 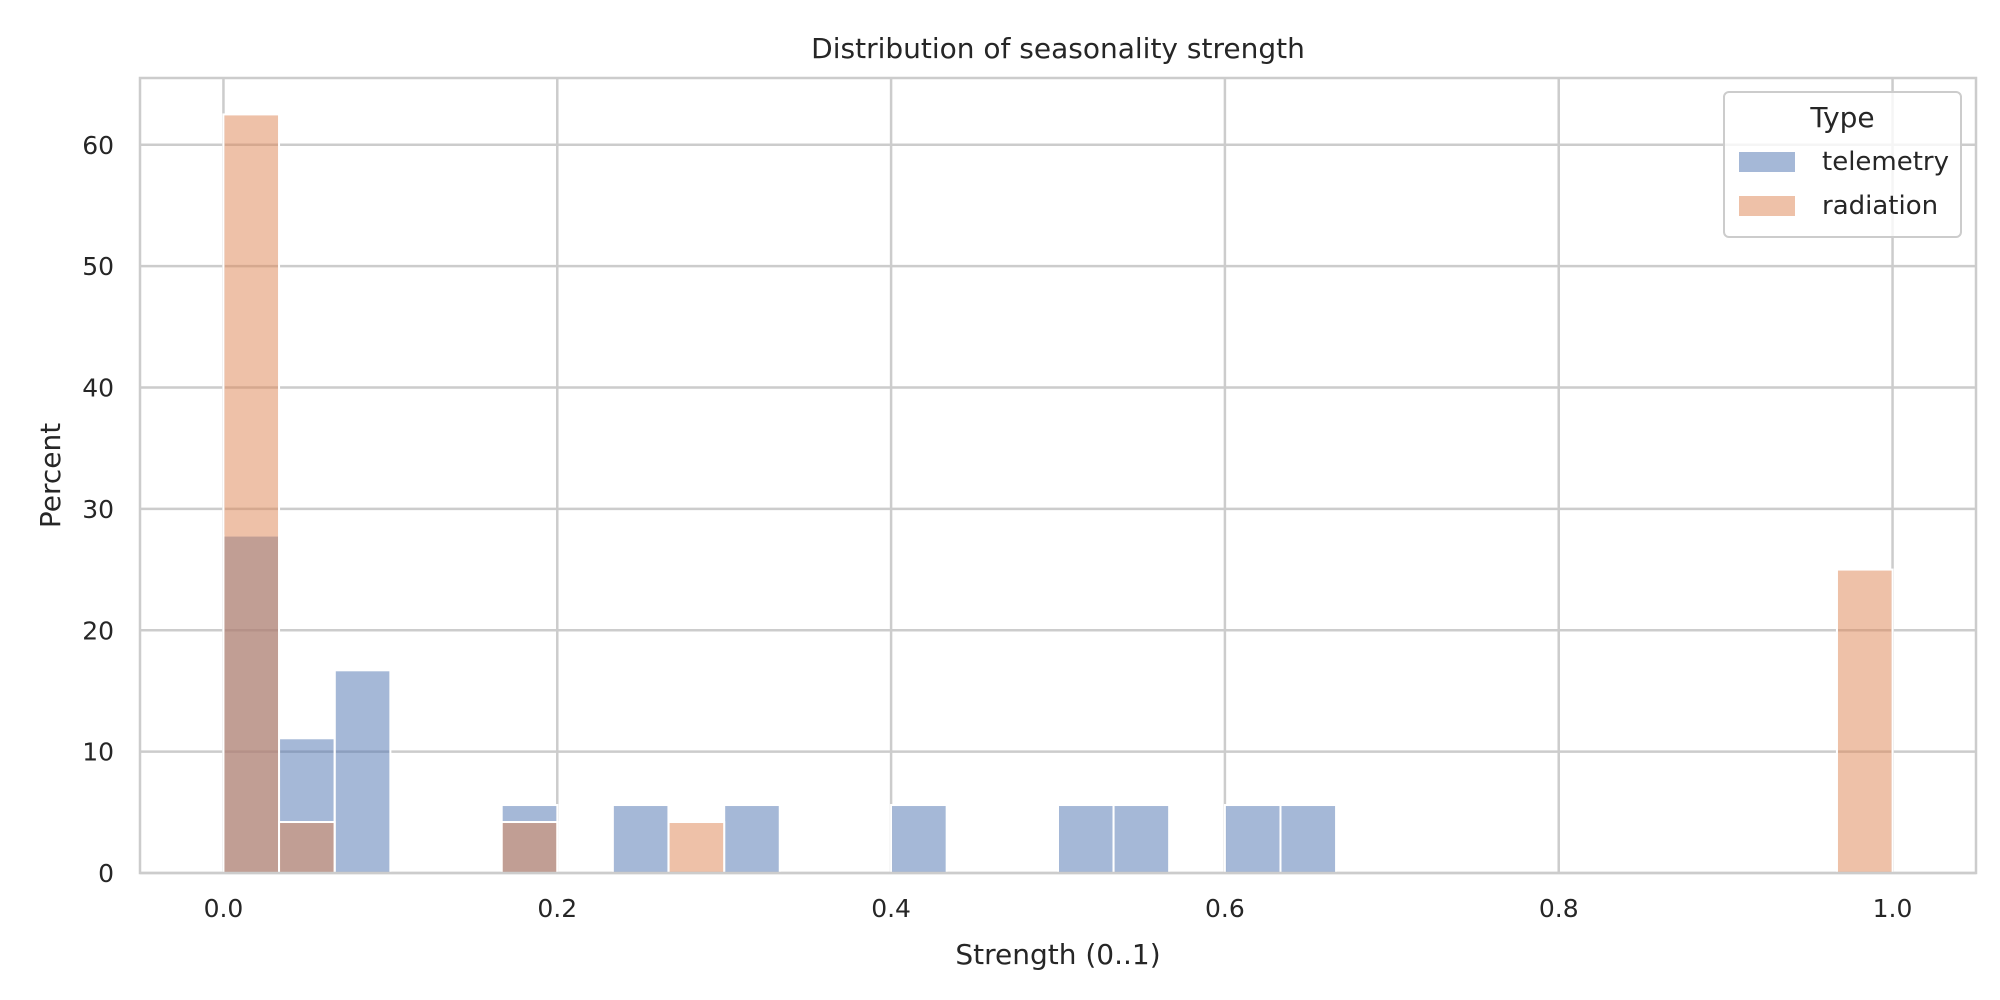 What do you see at coordinates (1058, 48) in the screenshot?
I see `chart-title: Distribution of seasonality strength` at bounding box center [1058, 48].